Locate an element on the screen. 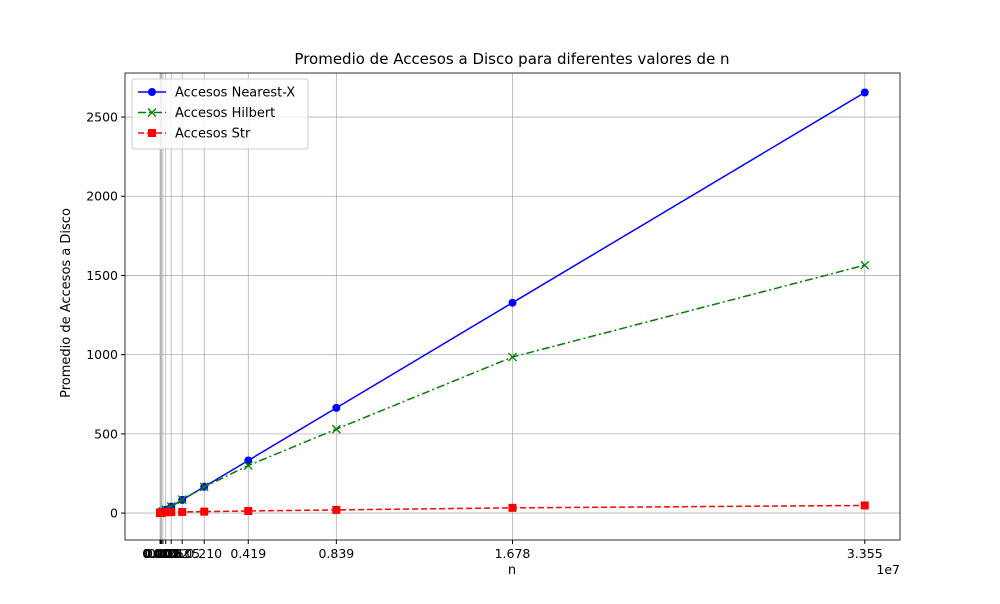 This screenshot has width=1000, height=604. x-tick-label: 0.007 is located at coordinates (162, 553).